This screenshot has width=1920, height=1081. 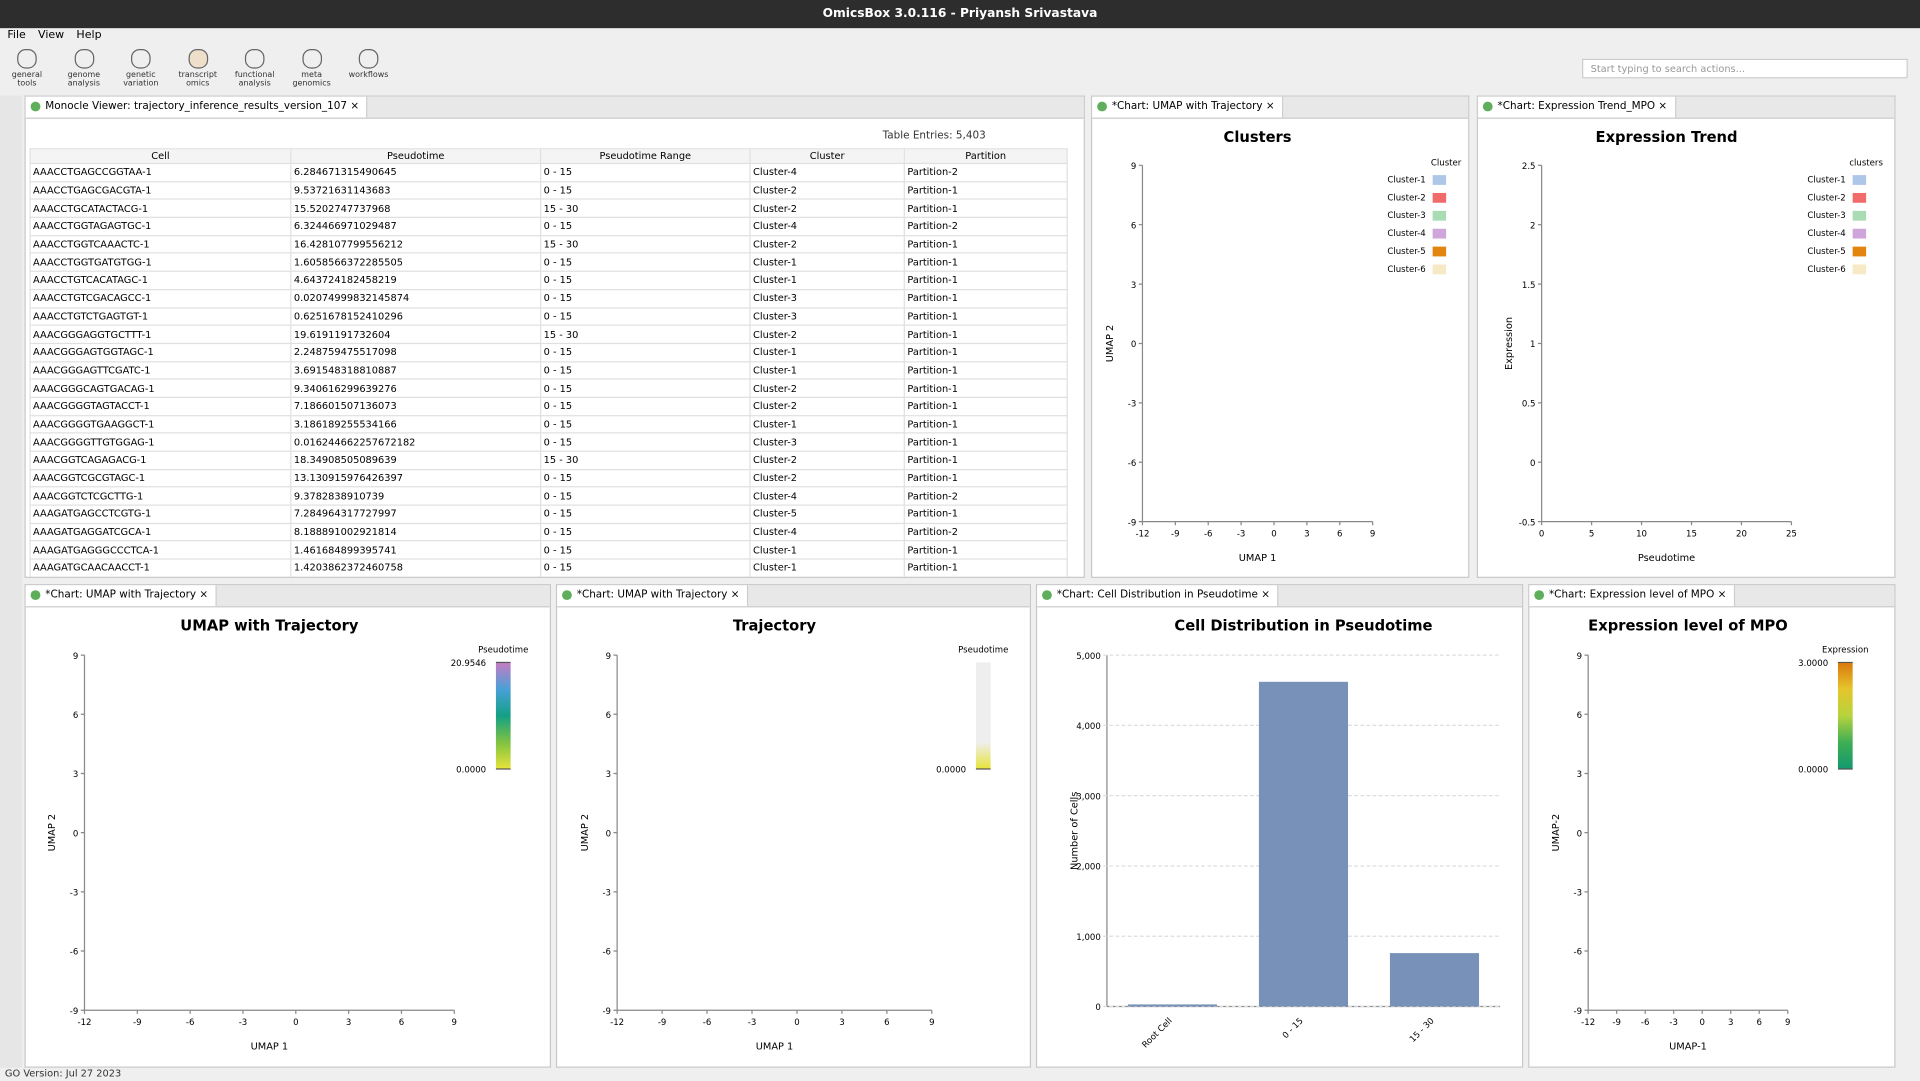 What do you see at coordinates (74, 1012) in the screenshot?
I see `y-tick-label: -9` at bounding box center [74, 1012].